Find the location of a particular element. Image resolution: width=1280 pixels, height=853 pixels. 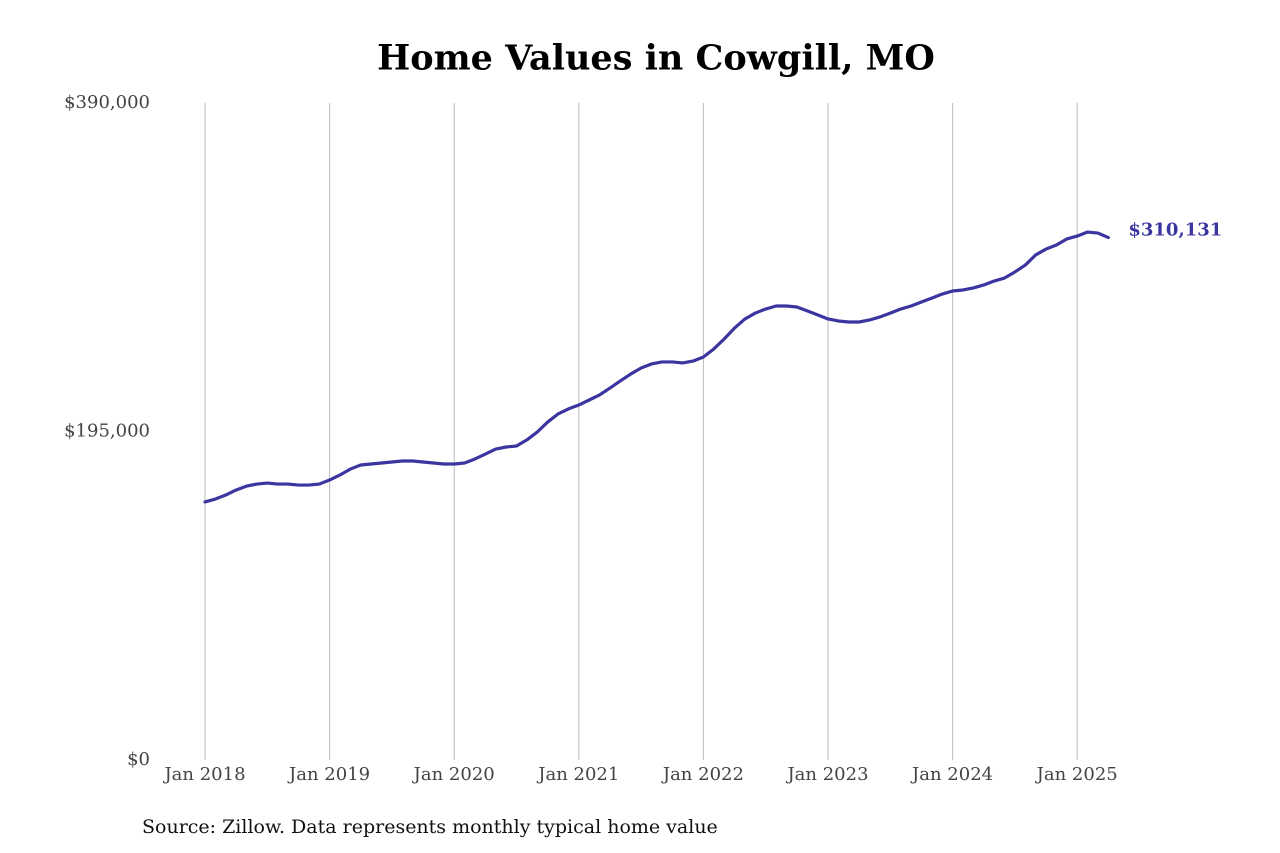

x-tick-label: Jan 2020 is located at coordinates (453, 774).